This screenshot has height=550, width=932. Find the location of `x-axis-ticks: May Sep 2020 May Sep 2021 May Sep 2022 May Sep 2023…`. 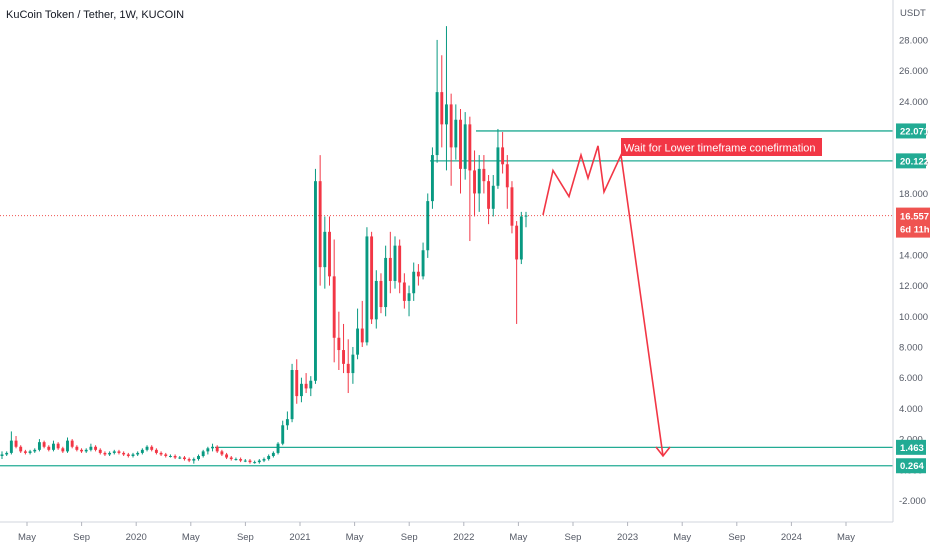

x-axis-ticks: May Sep 2020 May Sep 2021 May Sep 2022 May Sep 2023… is located at coordinates (436, 532).